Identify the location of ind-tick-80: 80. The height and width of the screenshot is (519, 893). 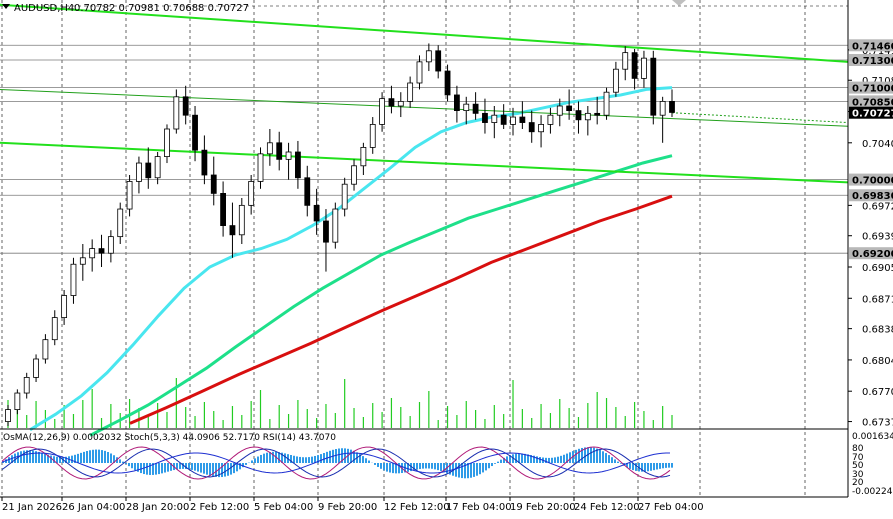
(858, 449).